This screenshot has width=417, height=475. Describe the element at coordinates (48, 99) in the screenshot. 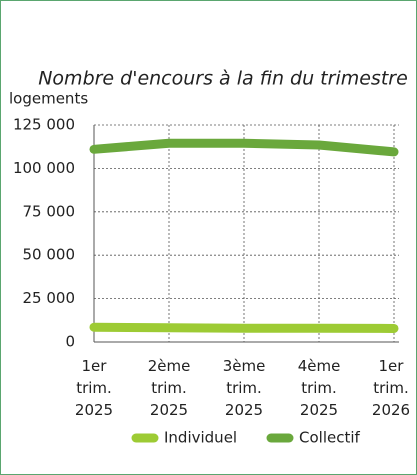

I see `y-axis-label: logements` at that location.